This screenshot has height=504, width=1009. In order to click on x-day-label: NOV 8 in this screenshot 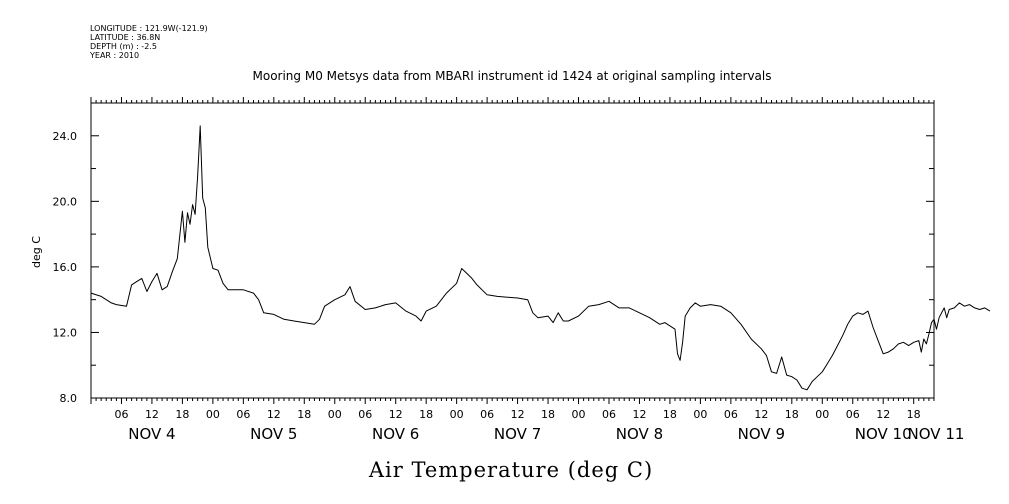, I will do `click(639, 434)`.